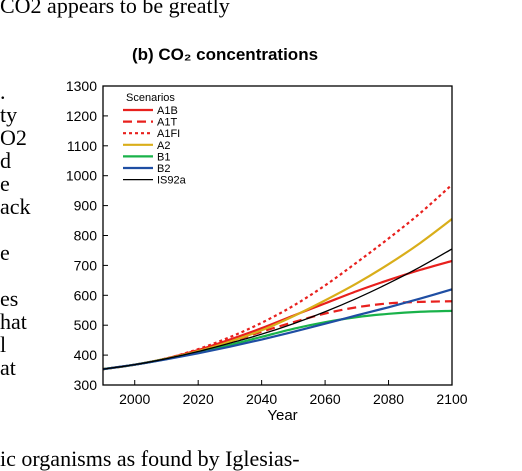 Image resolution: width=522 pixels, height=471 pixels. I want to click on y-tick-label: 300, so click(86, 385).